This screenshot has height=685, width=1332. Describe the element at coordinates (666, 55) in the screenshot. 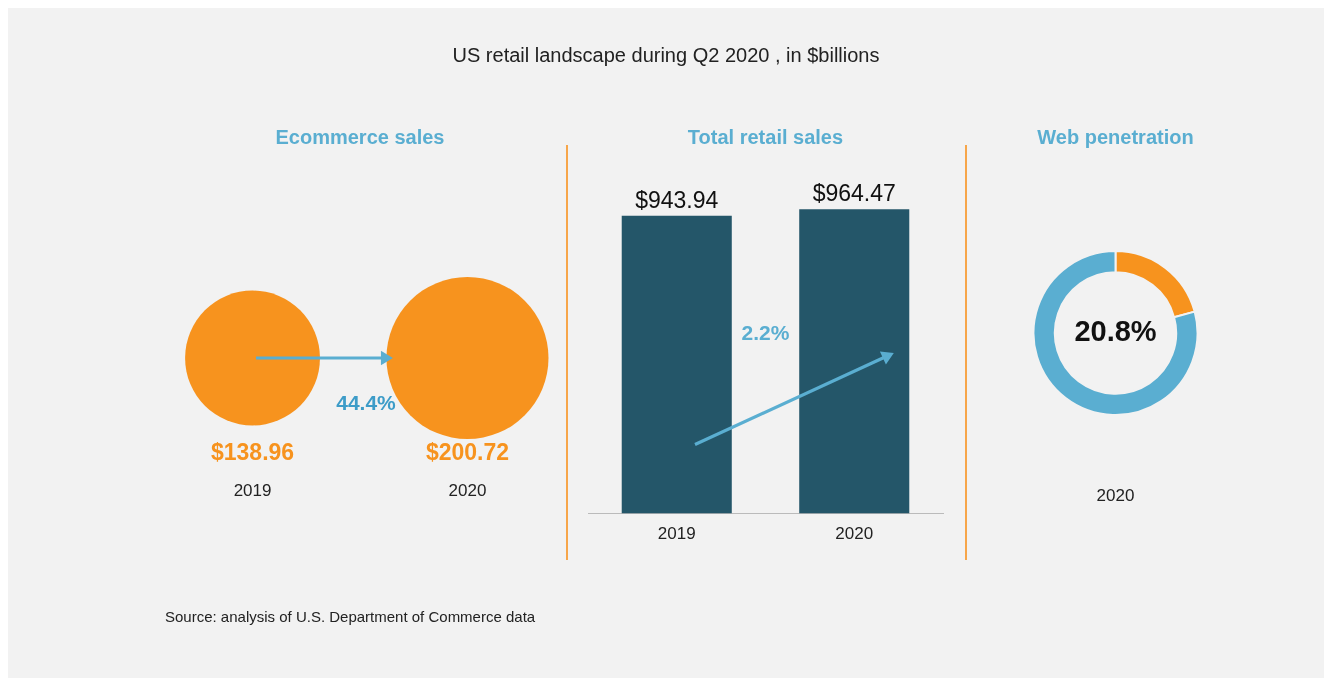

I see `text: US retail landscape during Q2 2020 , in $billions` at that location.